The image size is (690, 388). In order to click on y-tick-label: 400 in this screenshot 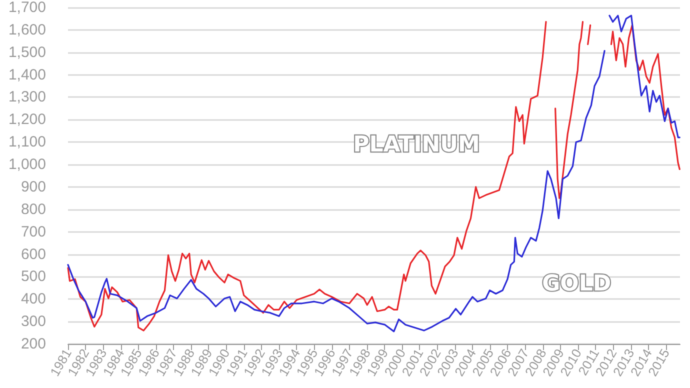, I will do `click(33, 299)`.